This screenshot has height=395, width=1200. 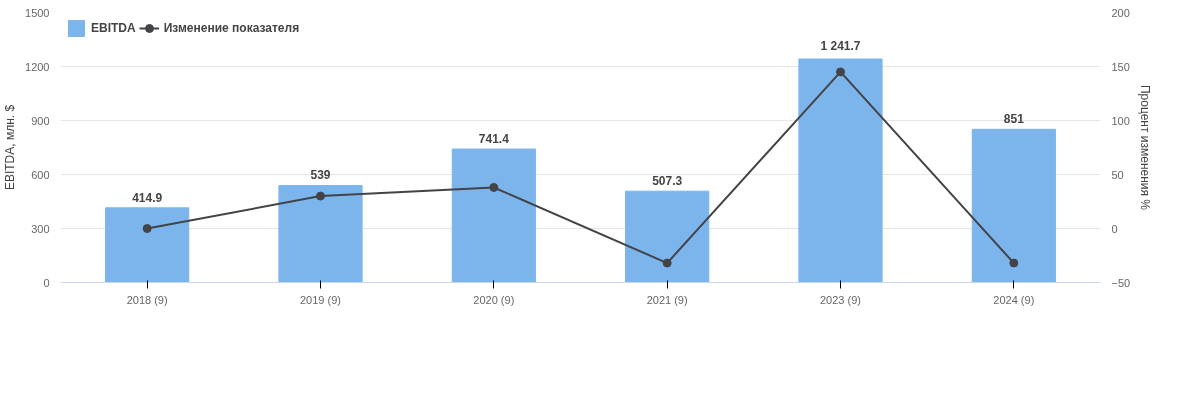 I want to click on x-tick-label: 2019 (9), so click(x=320, y=299).